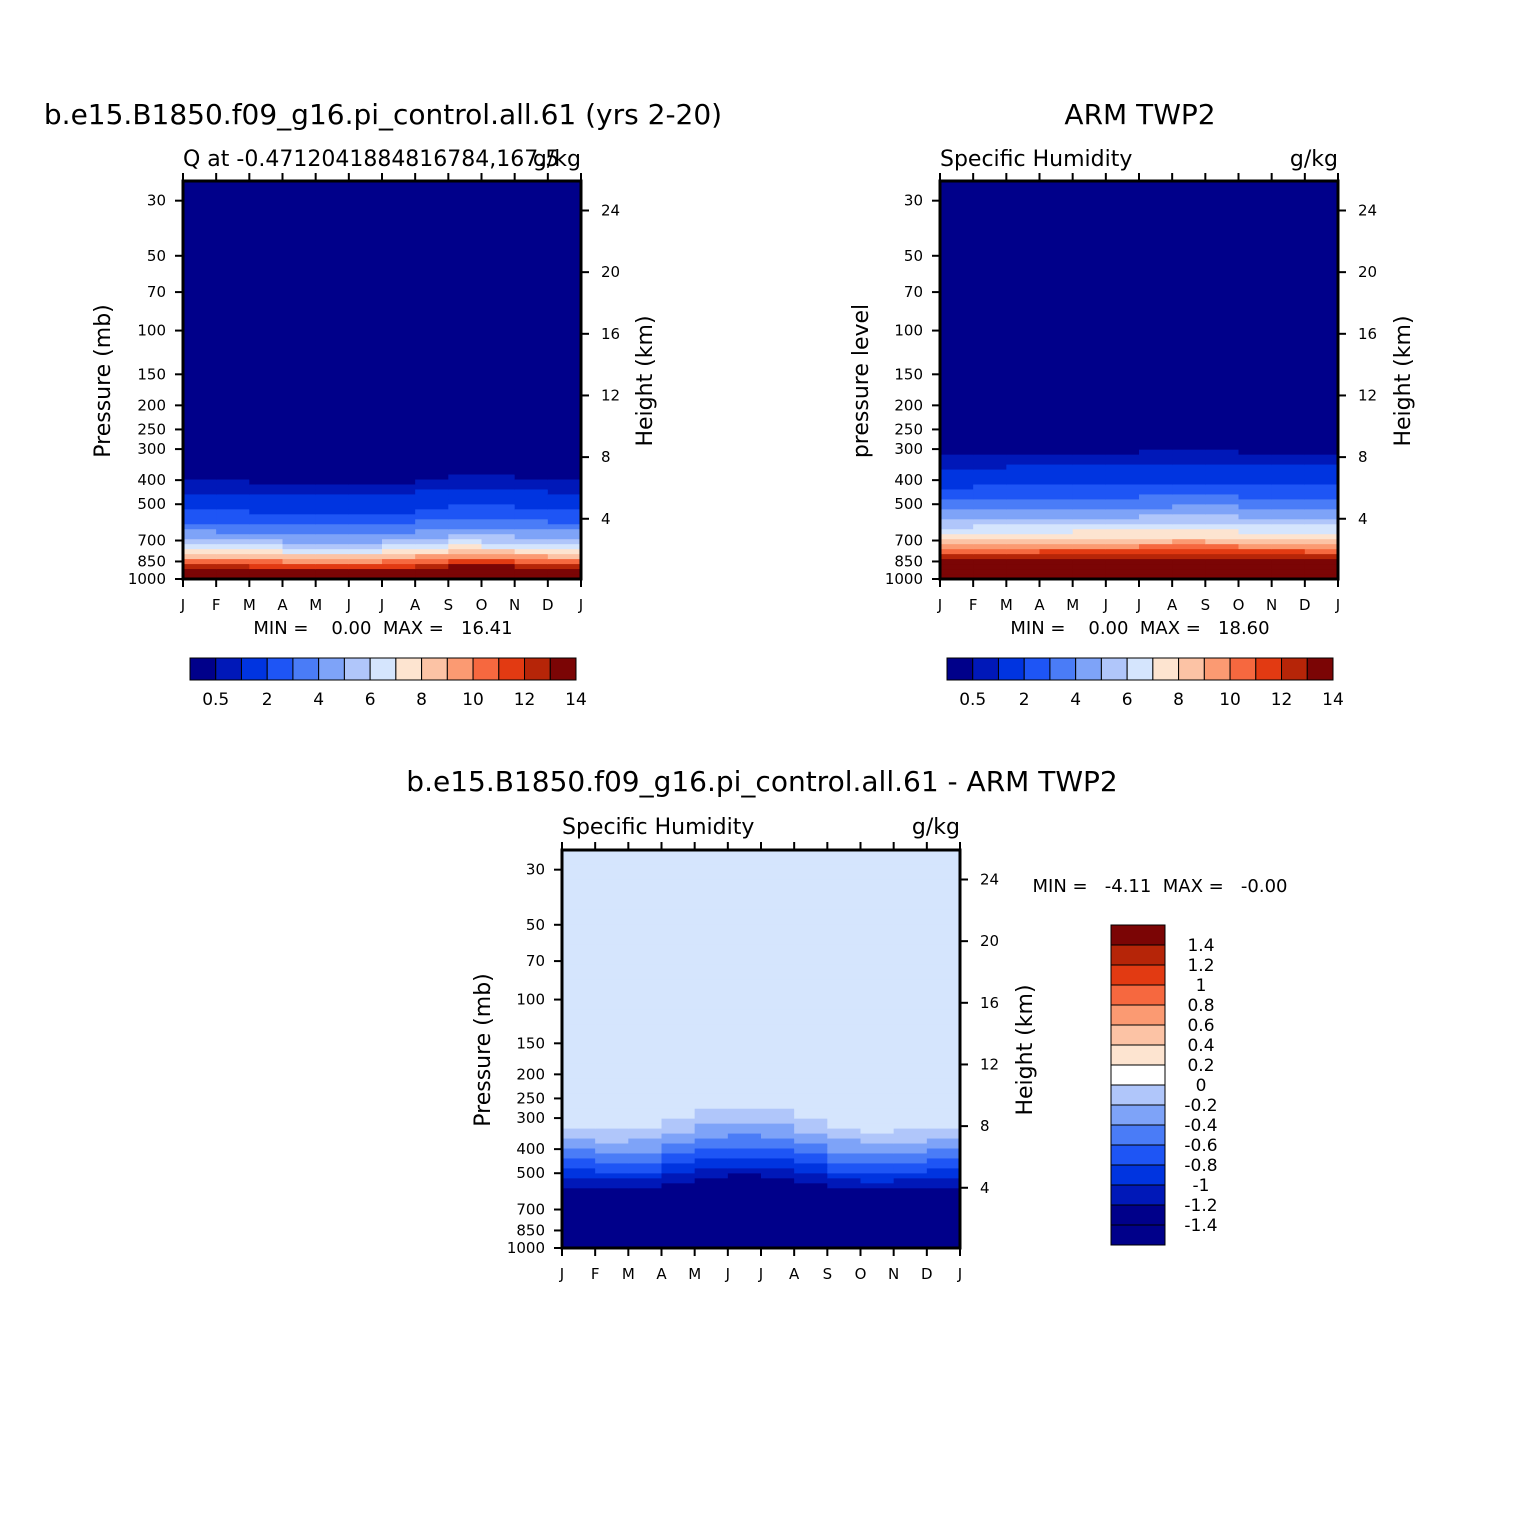  What do you see at coordinates (794, 1274) in the screenshot?
I see `x-tick-label: A` at bounding box center [794, 1274].